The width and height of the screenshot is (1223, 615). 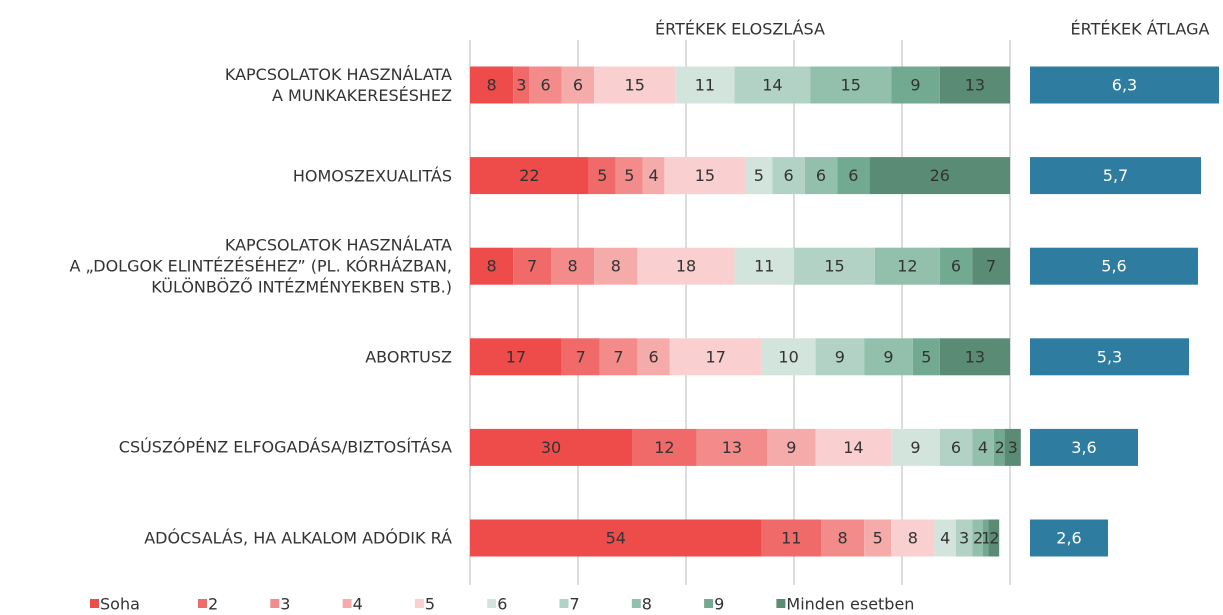 I want to click on data-label: 10, so click(x=788, y=356).